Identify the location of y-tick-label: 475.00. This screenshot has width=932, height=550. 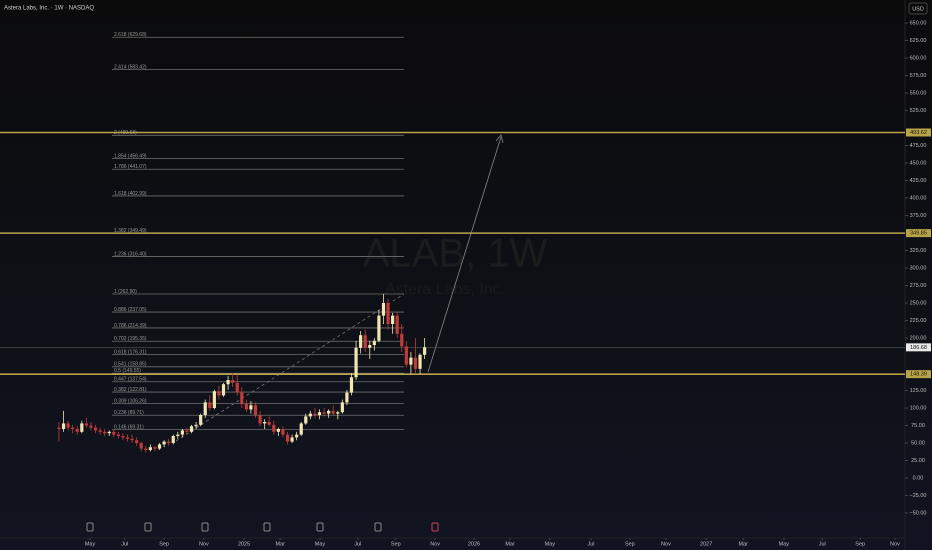
(918, 146).